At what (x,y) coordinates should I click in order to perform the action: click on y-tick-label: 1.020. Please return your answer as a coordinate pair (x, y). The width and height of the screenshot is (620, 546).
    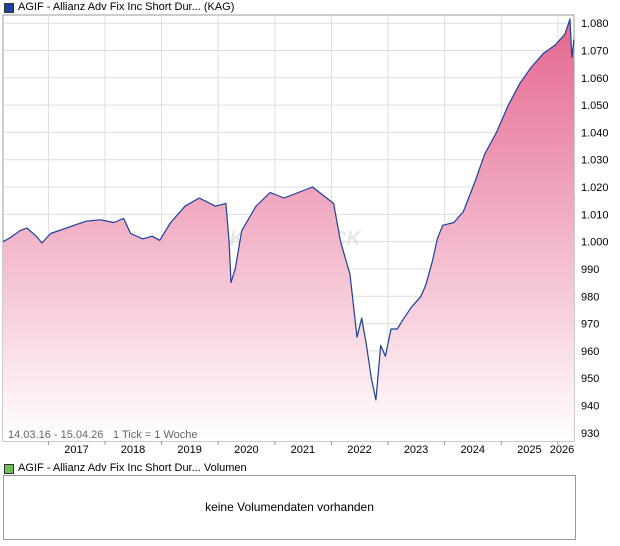
    Looking at the image, I should click on (595, 188).